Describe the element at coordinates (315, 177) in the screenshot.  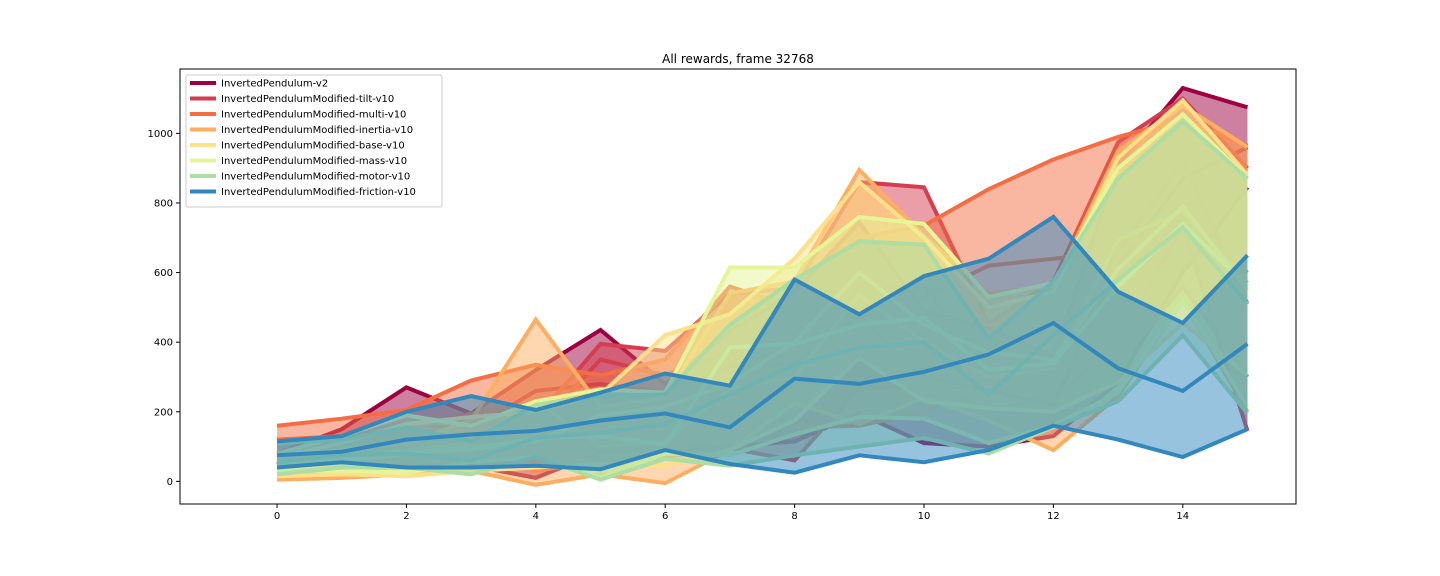
I see `legend-label-6: InvertedPendulumModified-motor-v10` at that location.